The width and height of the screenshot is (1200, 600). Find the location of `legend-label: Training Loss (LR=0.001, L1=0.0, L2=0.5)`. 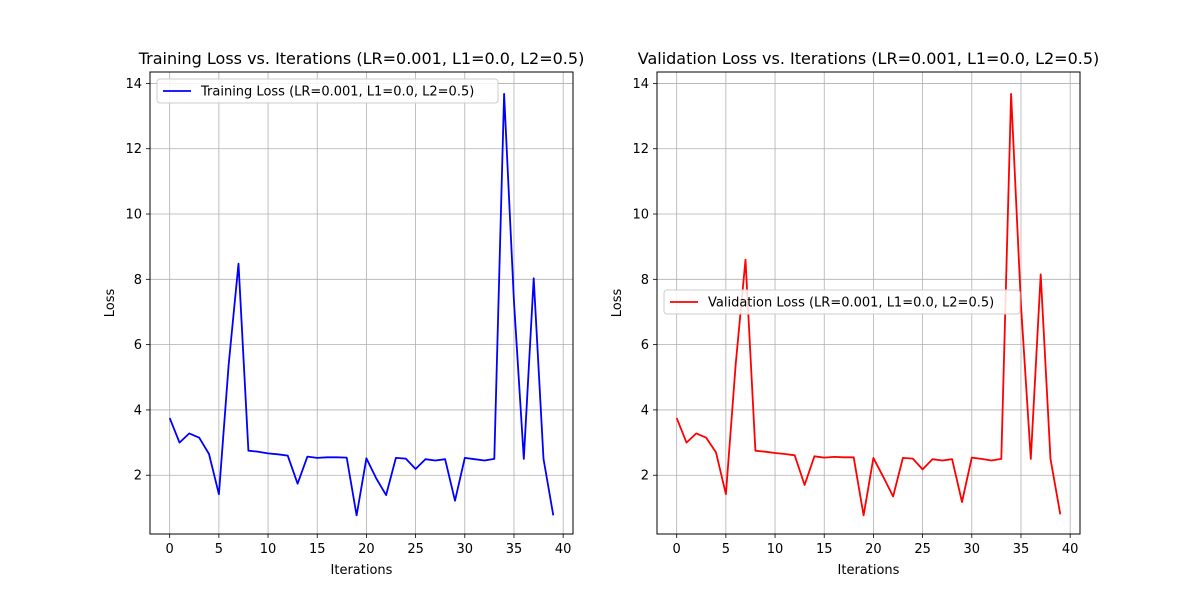

legend-label: Training Loss (LR=0.001, L1=0.0, L2=0.5) is located at coordinates (337, 92).